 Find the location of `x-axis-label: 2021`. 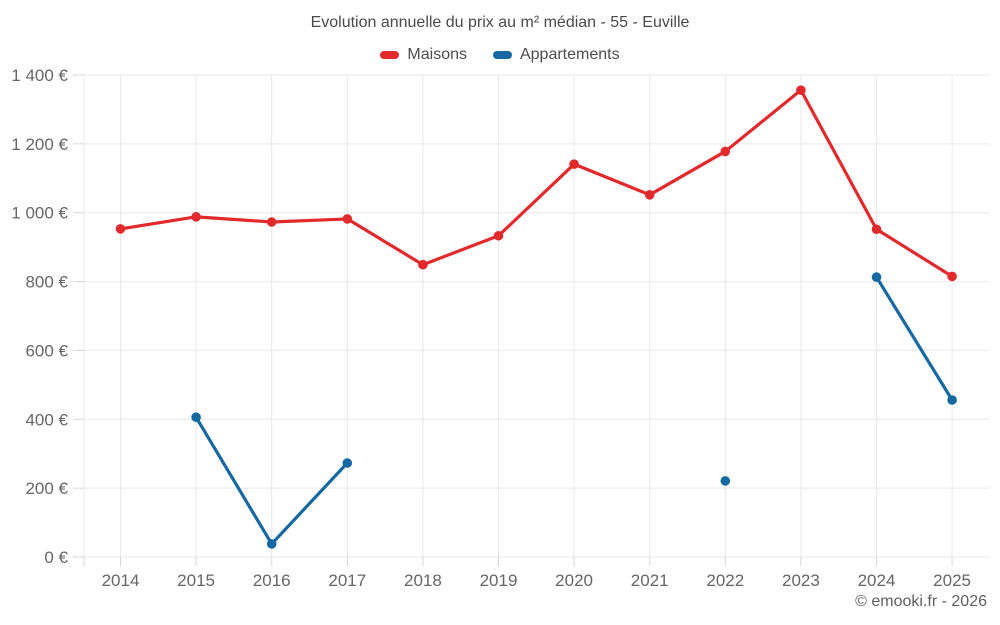

x-axis-label: 2021 is located at coordinates (650, 580).